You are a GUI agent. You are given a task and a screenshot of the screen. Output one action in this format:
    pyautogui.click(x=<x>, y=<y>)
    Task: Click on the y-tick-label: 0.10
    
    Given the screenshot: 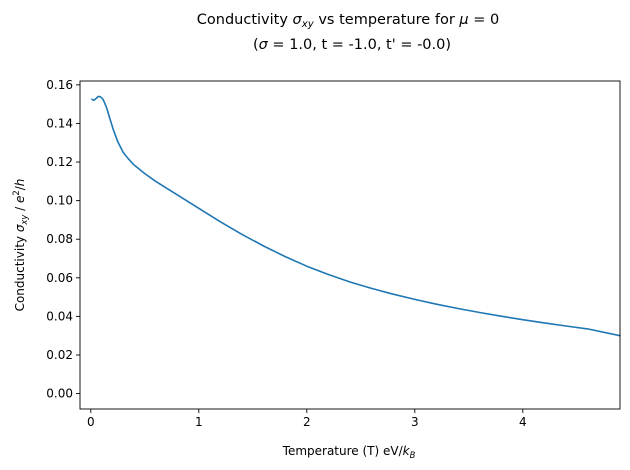 What is the action you would take?
    pyautogui.click(x=59, y=201)
    